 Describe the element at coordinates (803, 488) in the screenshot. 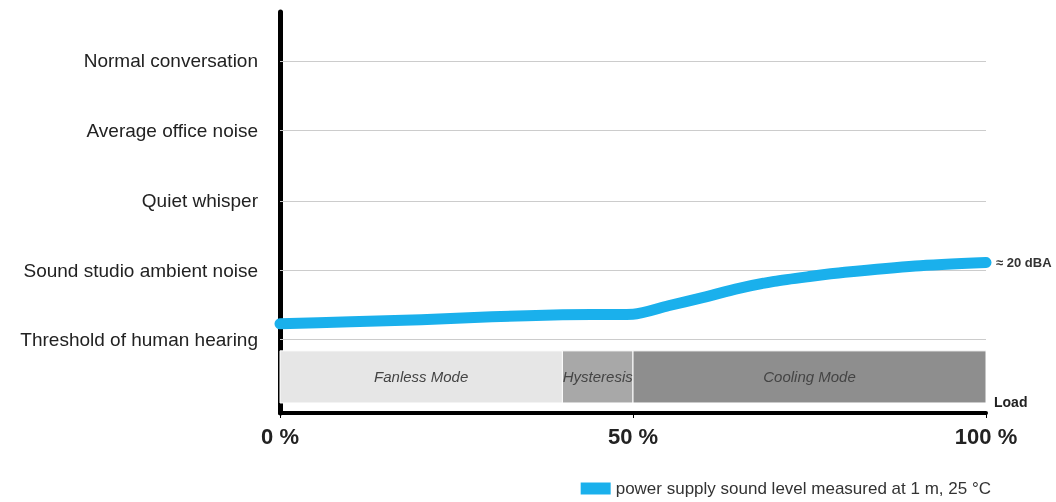

I see `legend-label: power supply sound level measured at 1 m, 25 °C` at that location.